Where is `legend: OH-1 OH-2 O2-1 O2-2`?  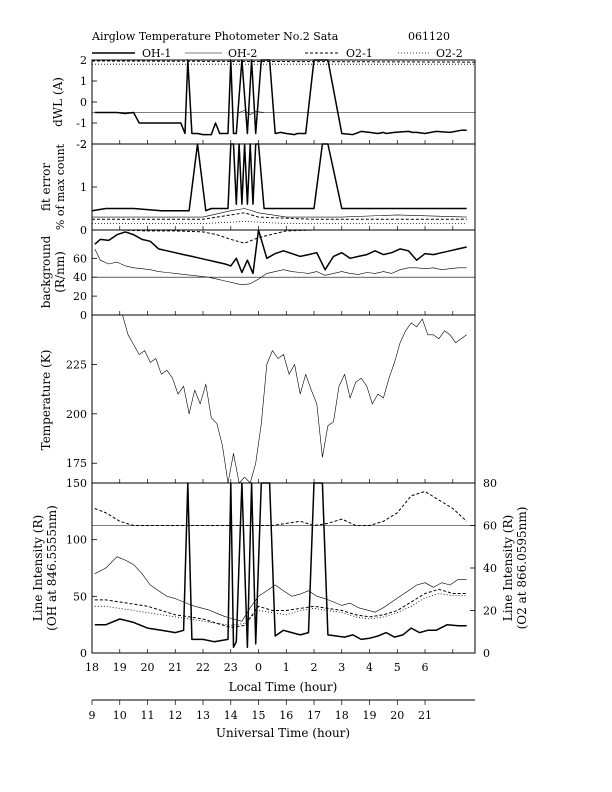 legend: OH-1 OH-2 O2-1 O2-2 is located at coordinates (277, 53).